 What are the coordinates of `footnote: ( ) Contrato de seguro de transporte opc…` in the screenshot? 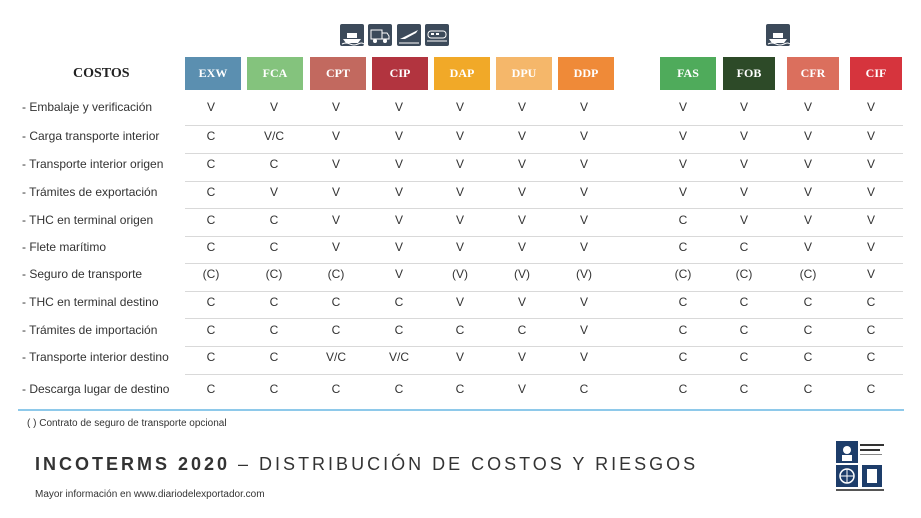 It's located at (127, 423).